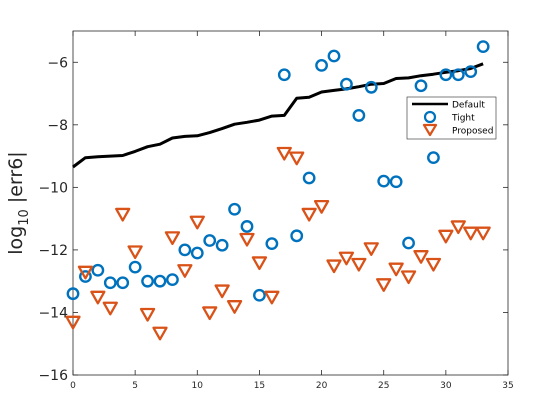 Image resolution: width=560 pixels, height=420 pixels. Describe the element at coordinates (57, 126) in the screenshot. I see `y-tick-label: −8` at that location.